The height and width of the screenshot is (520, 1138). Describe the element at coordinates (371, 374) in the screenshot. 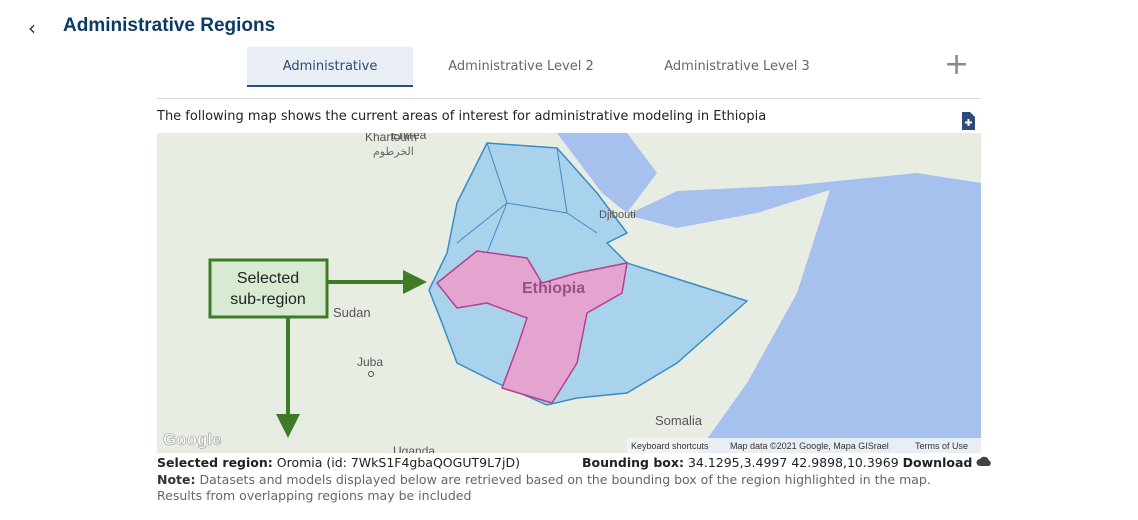

I see `city-marker` at that location.